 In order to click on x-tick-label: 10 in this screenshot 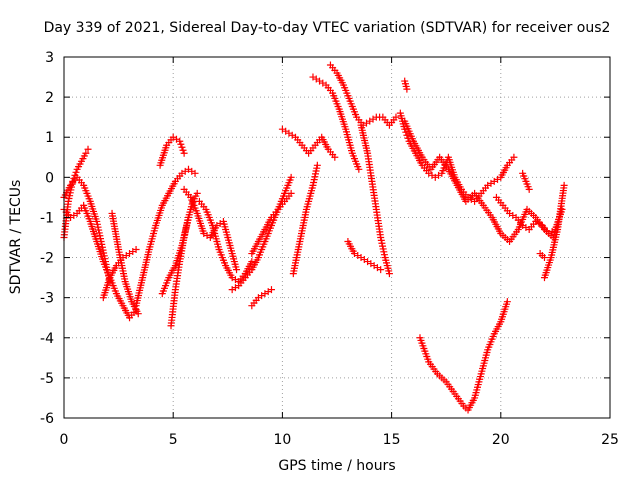, I will do `click(282, 440)`.